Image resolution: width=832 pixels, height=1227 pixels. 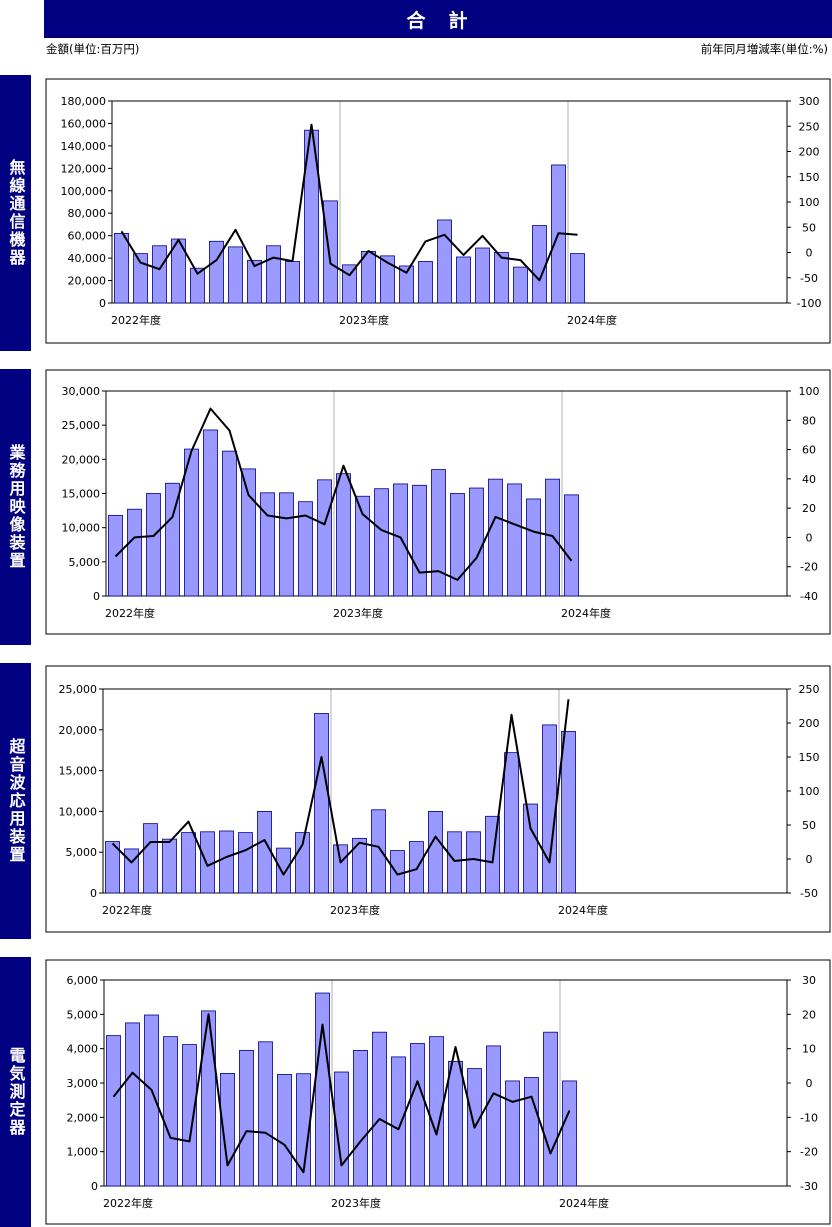 What do you see at coordinates (81, 528) in the screenshot?
I see `left-axis-tick-label: 10,000` at bounding box center [81, 528].